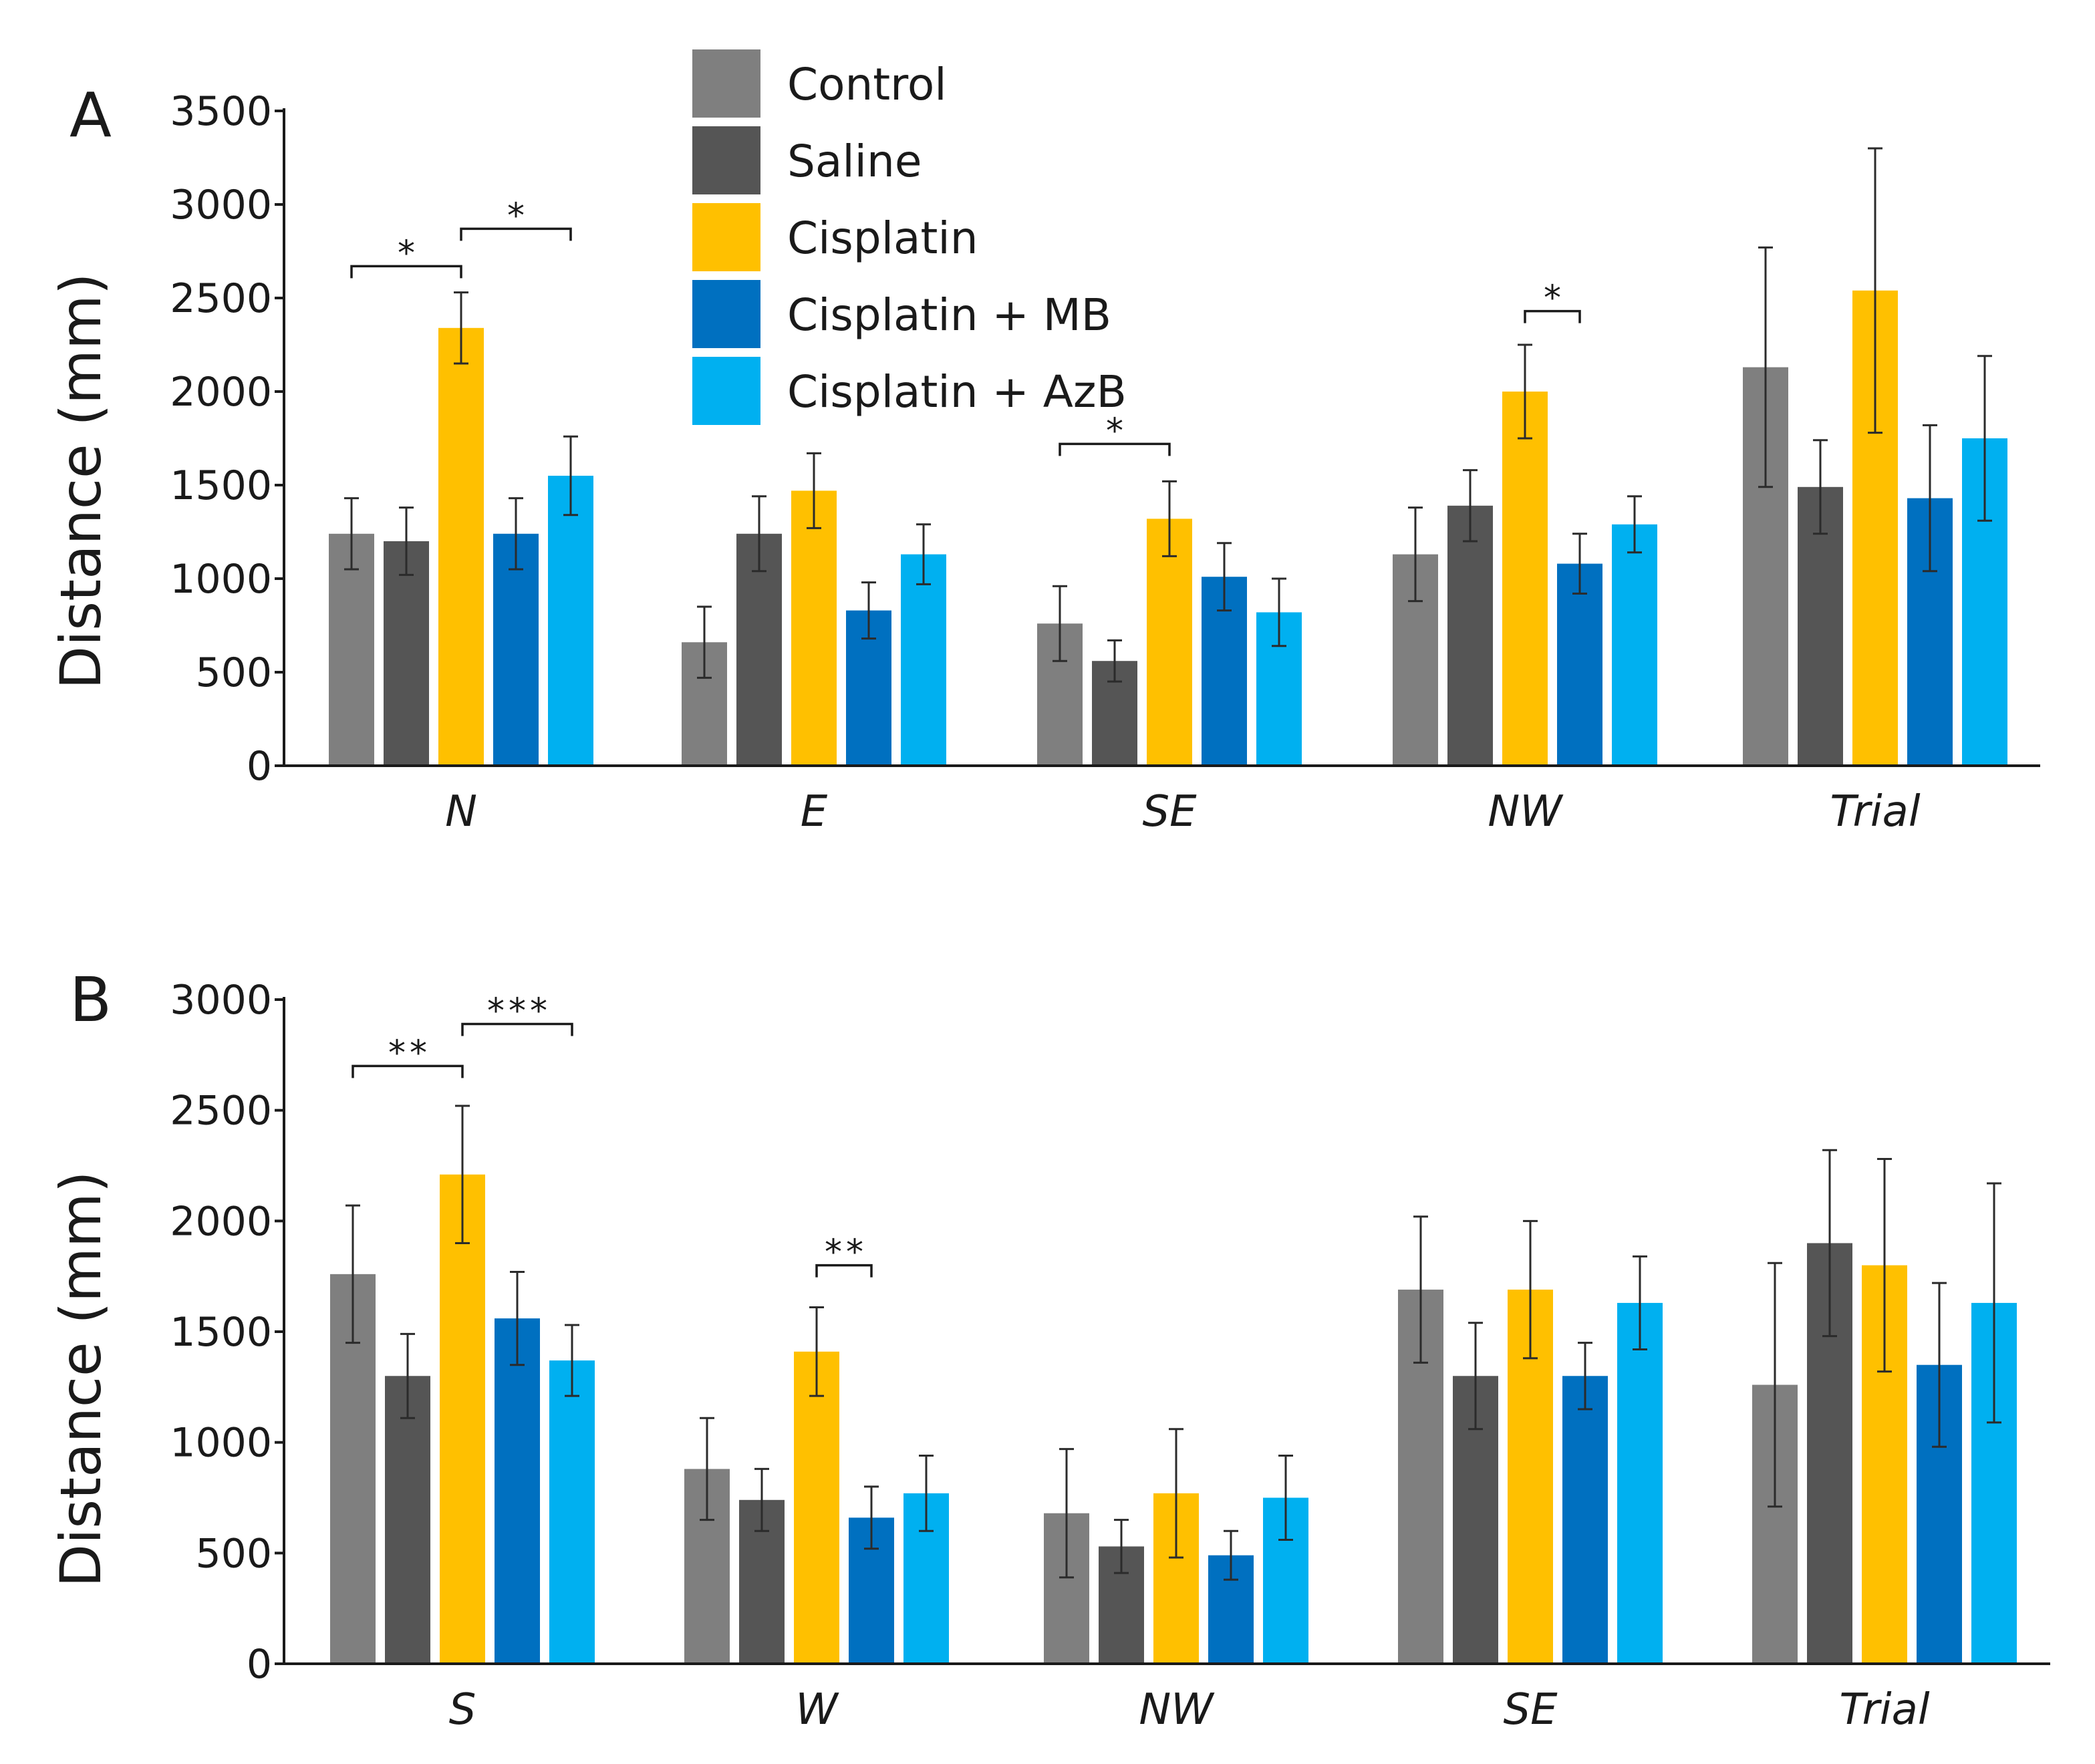 The height and width of the screenshot is (1764, 2095). I want to click on panel-a-y-tick-label-0: 0, so click(259, 767).